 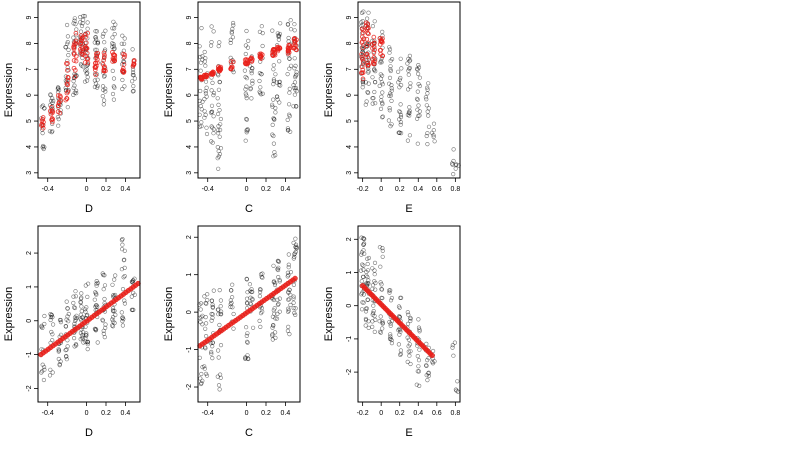 I want to click on fitted-points, so click(x=89, y=319).